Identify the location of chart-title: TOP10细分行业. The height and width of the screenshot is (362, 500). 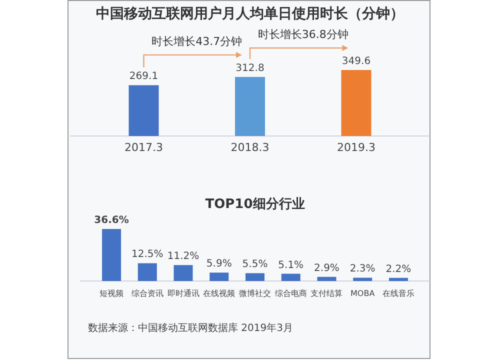
(255, 204).